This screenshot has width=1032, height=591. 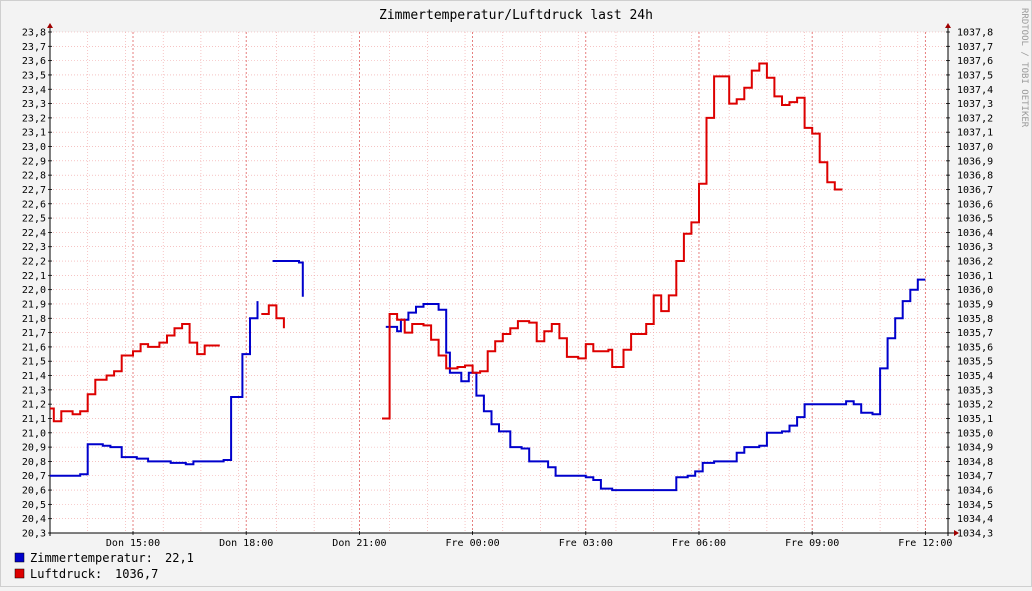 I want to click on right-tick-label: 1037,0, so click(x=975, y=147).